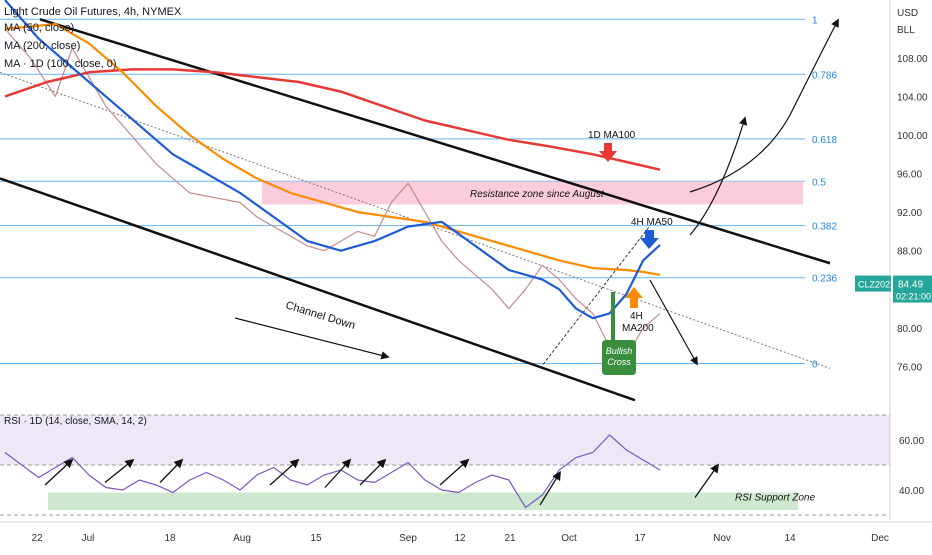 The width and height of the screenshot is (932, 555). Describe the element at coordinates (876, 285) in the screenshot. I see `symbol-label: CLZ2022` at that location.